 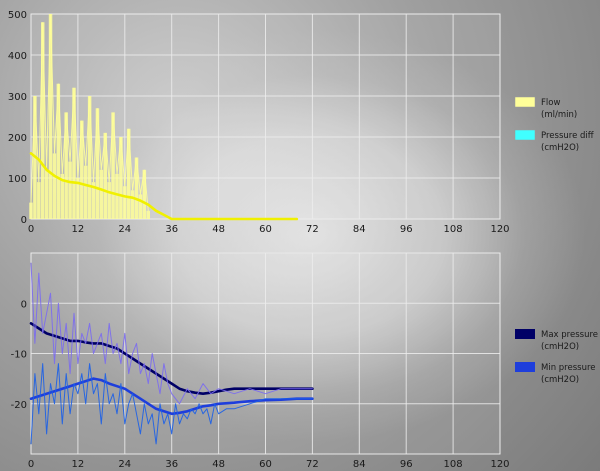 I want to click on flow-x-tick-label: 108, so click(x=453, y=229).